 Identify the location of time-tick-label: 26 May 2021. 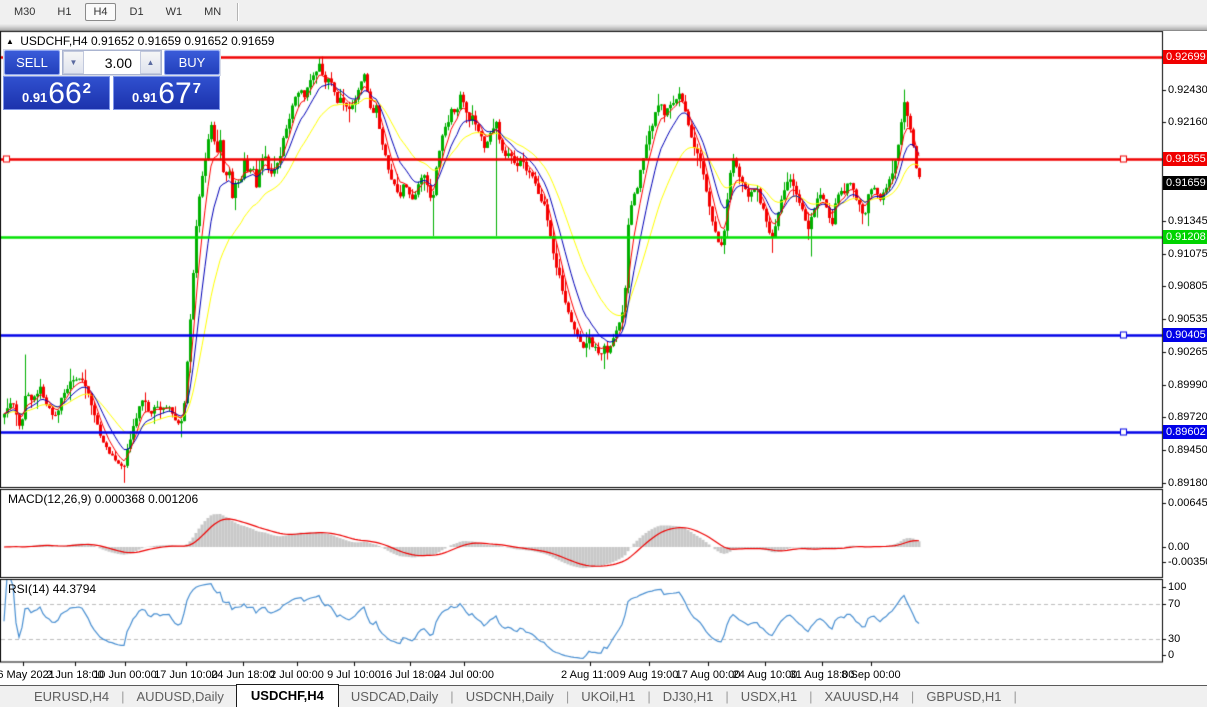
(27, 675).